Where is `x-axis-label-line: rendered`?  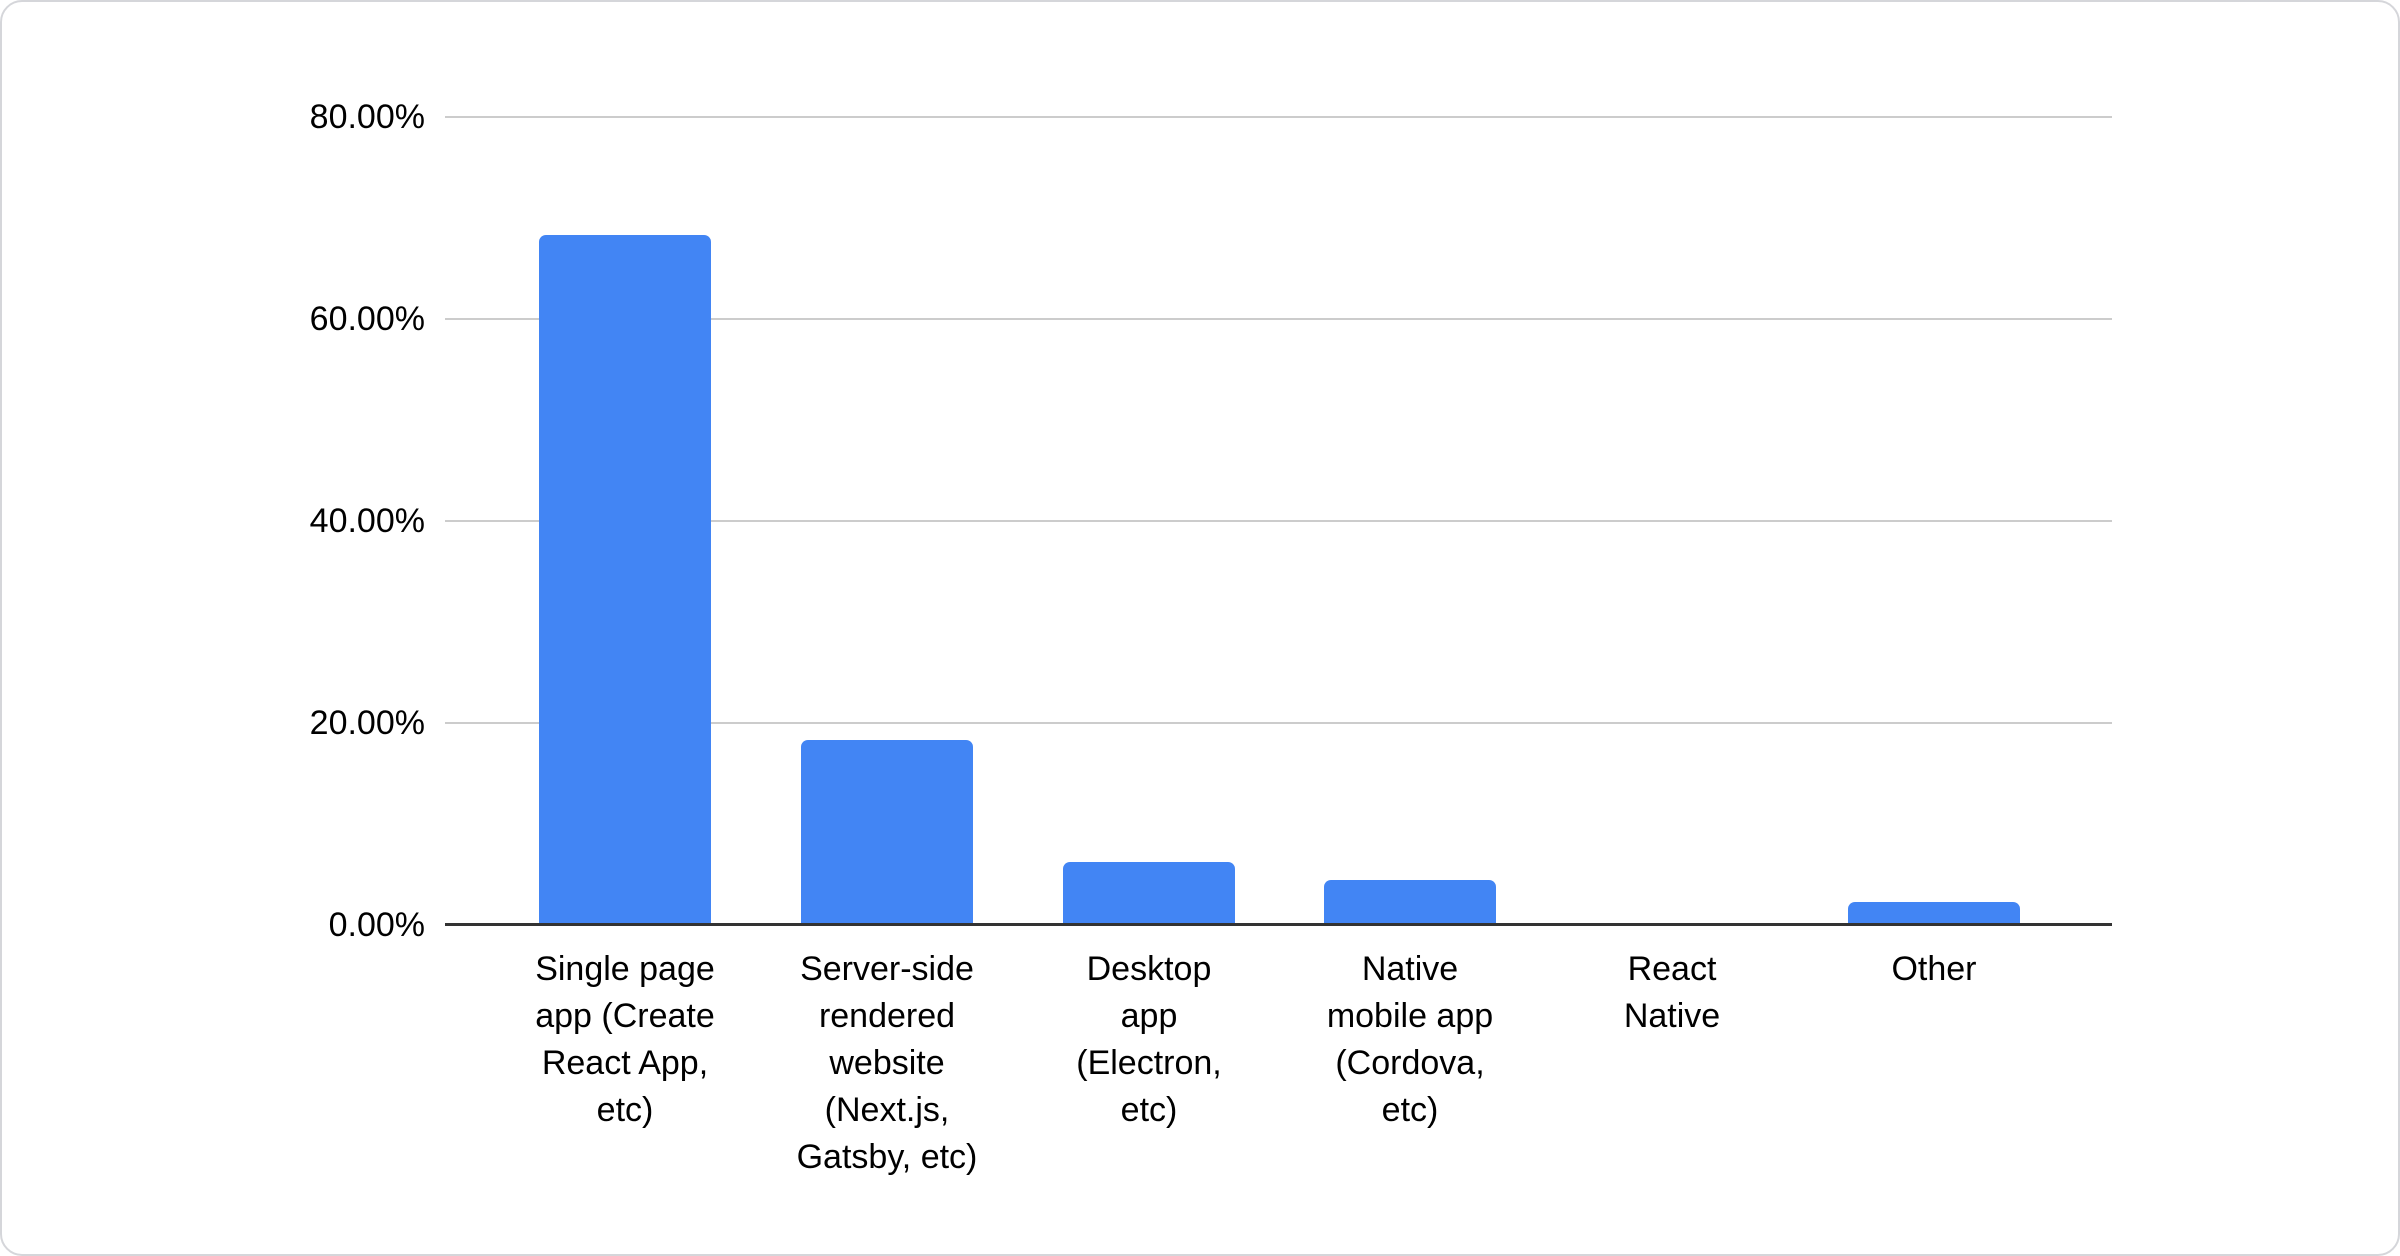
x-axis-label-line: rendered is located at coordinates (887, 1016).